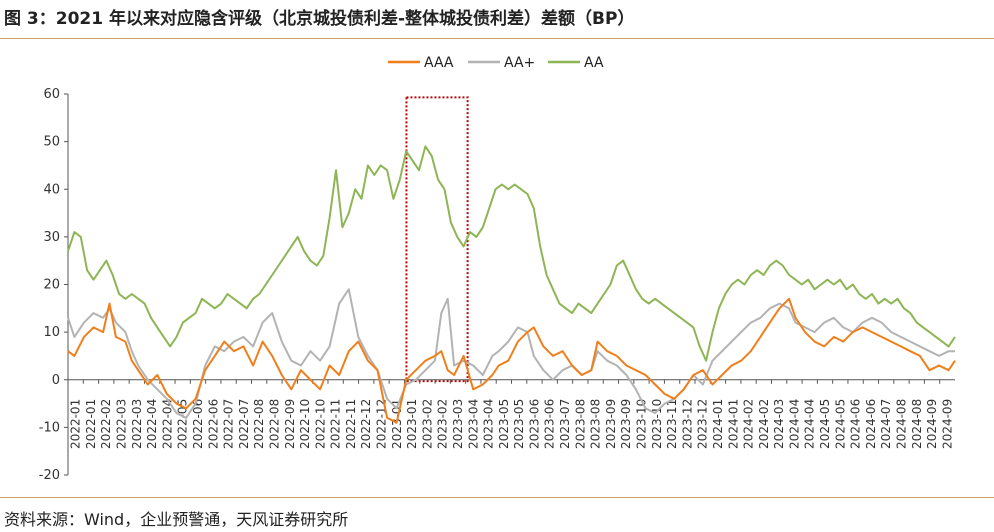 Image resolution: width=994 pixels, height=532 pixels. I want to click on chart-legend: AAA AA+ AA, so click(496, 63).